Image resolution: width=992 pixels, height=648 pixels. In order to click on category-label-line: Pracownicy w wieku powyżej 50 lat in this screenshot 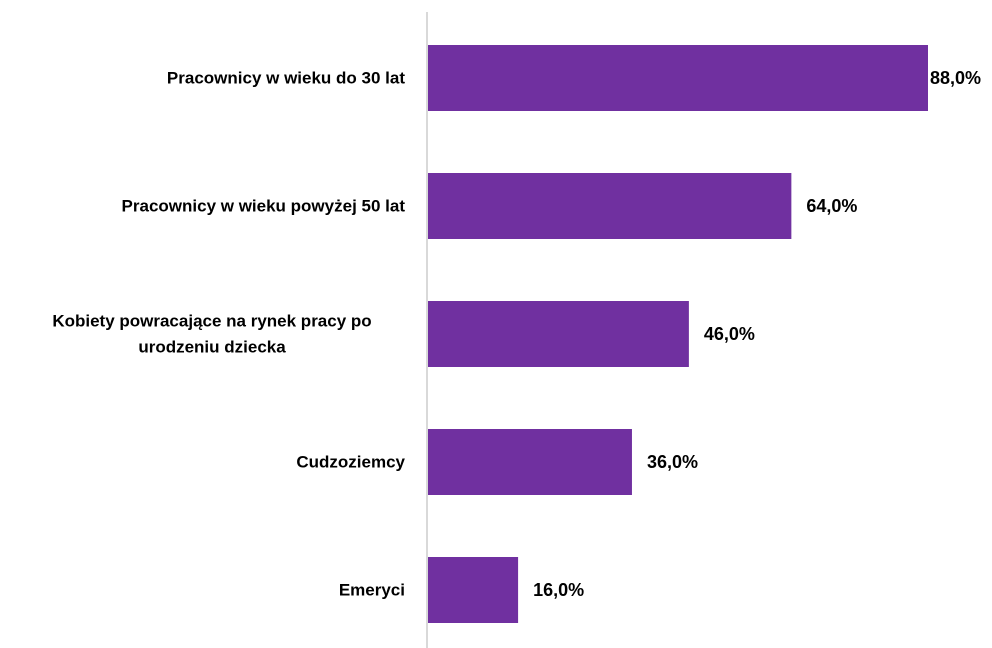, I will do `click(264, 206)`.